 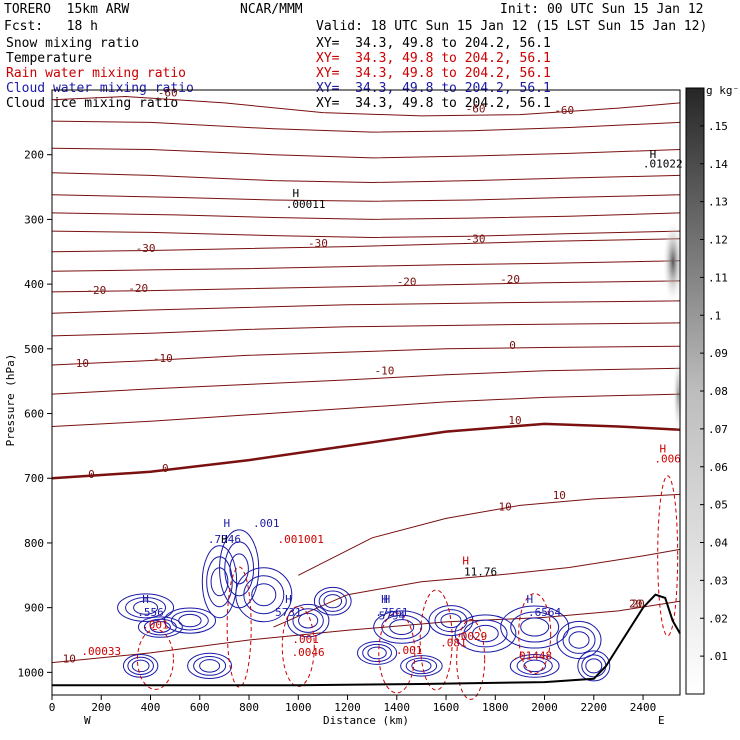 What do you see at coordinates (532, 655) in the screenshot?
I see `field-label: .01448` at bounding box center [532, 655].